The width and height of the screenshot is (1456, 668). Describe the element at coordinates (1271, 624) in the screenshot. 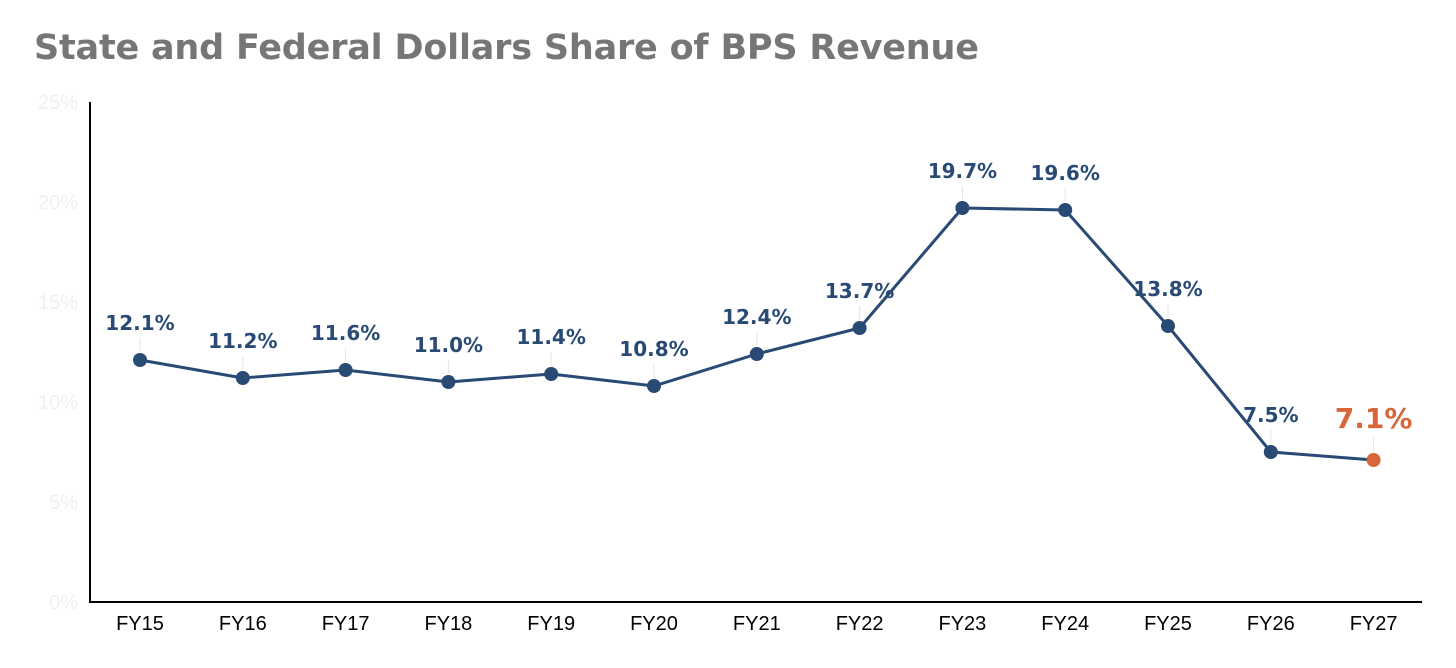

I see `x-tick-label: FY26` at that location.